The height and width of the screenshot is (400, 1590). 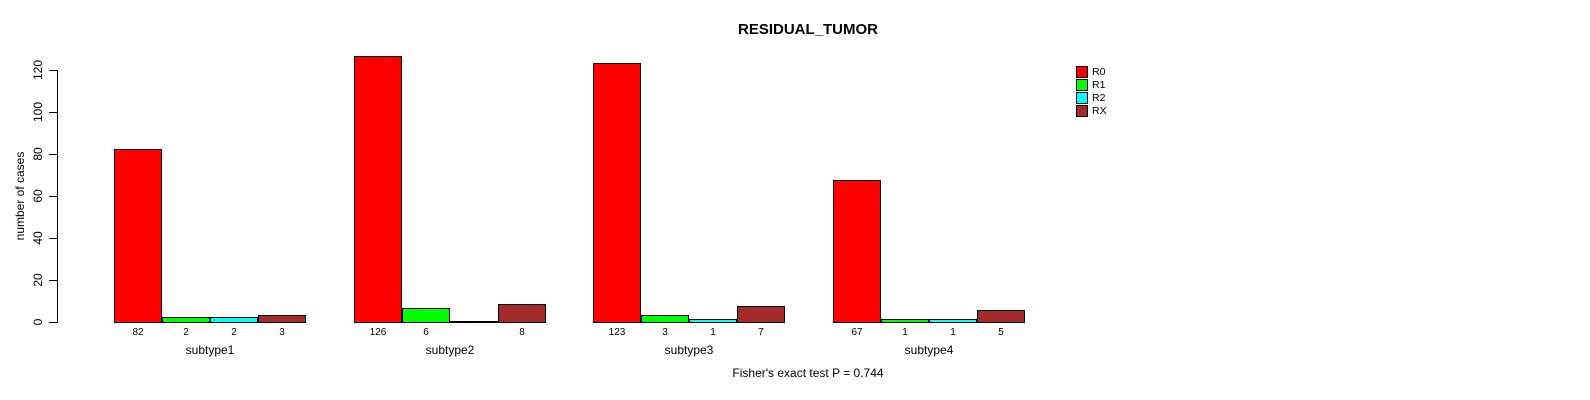 I want to click on y-tick-label: 20, so click(x=38, y=280).